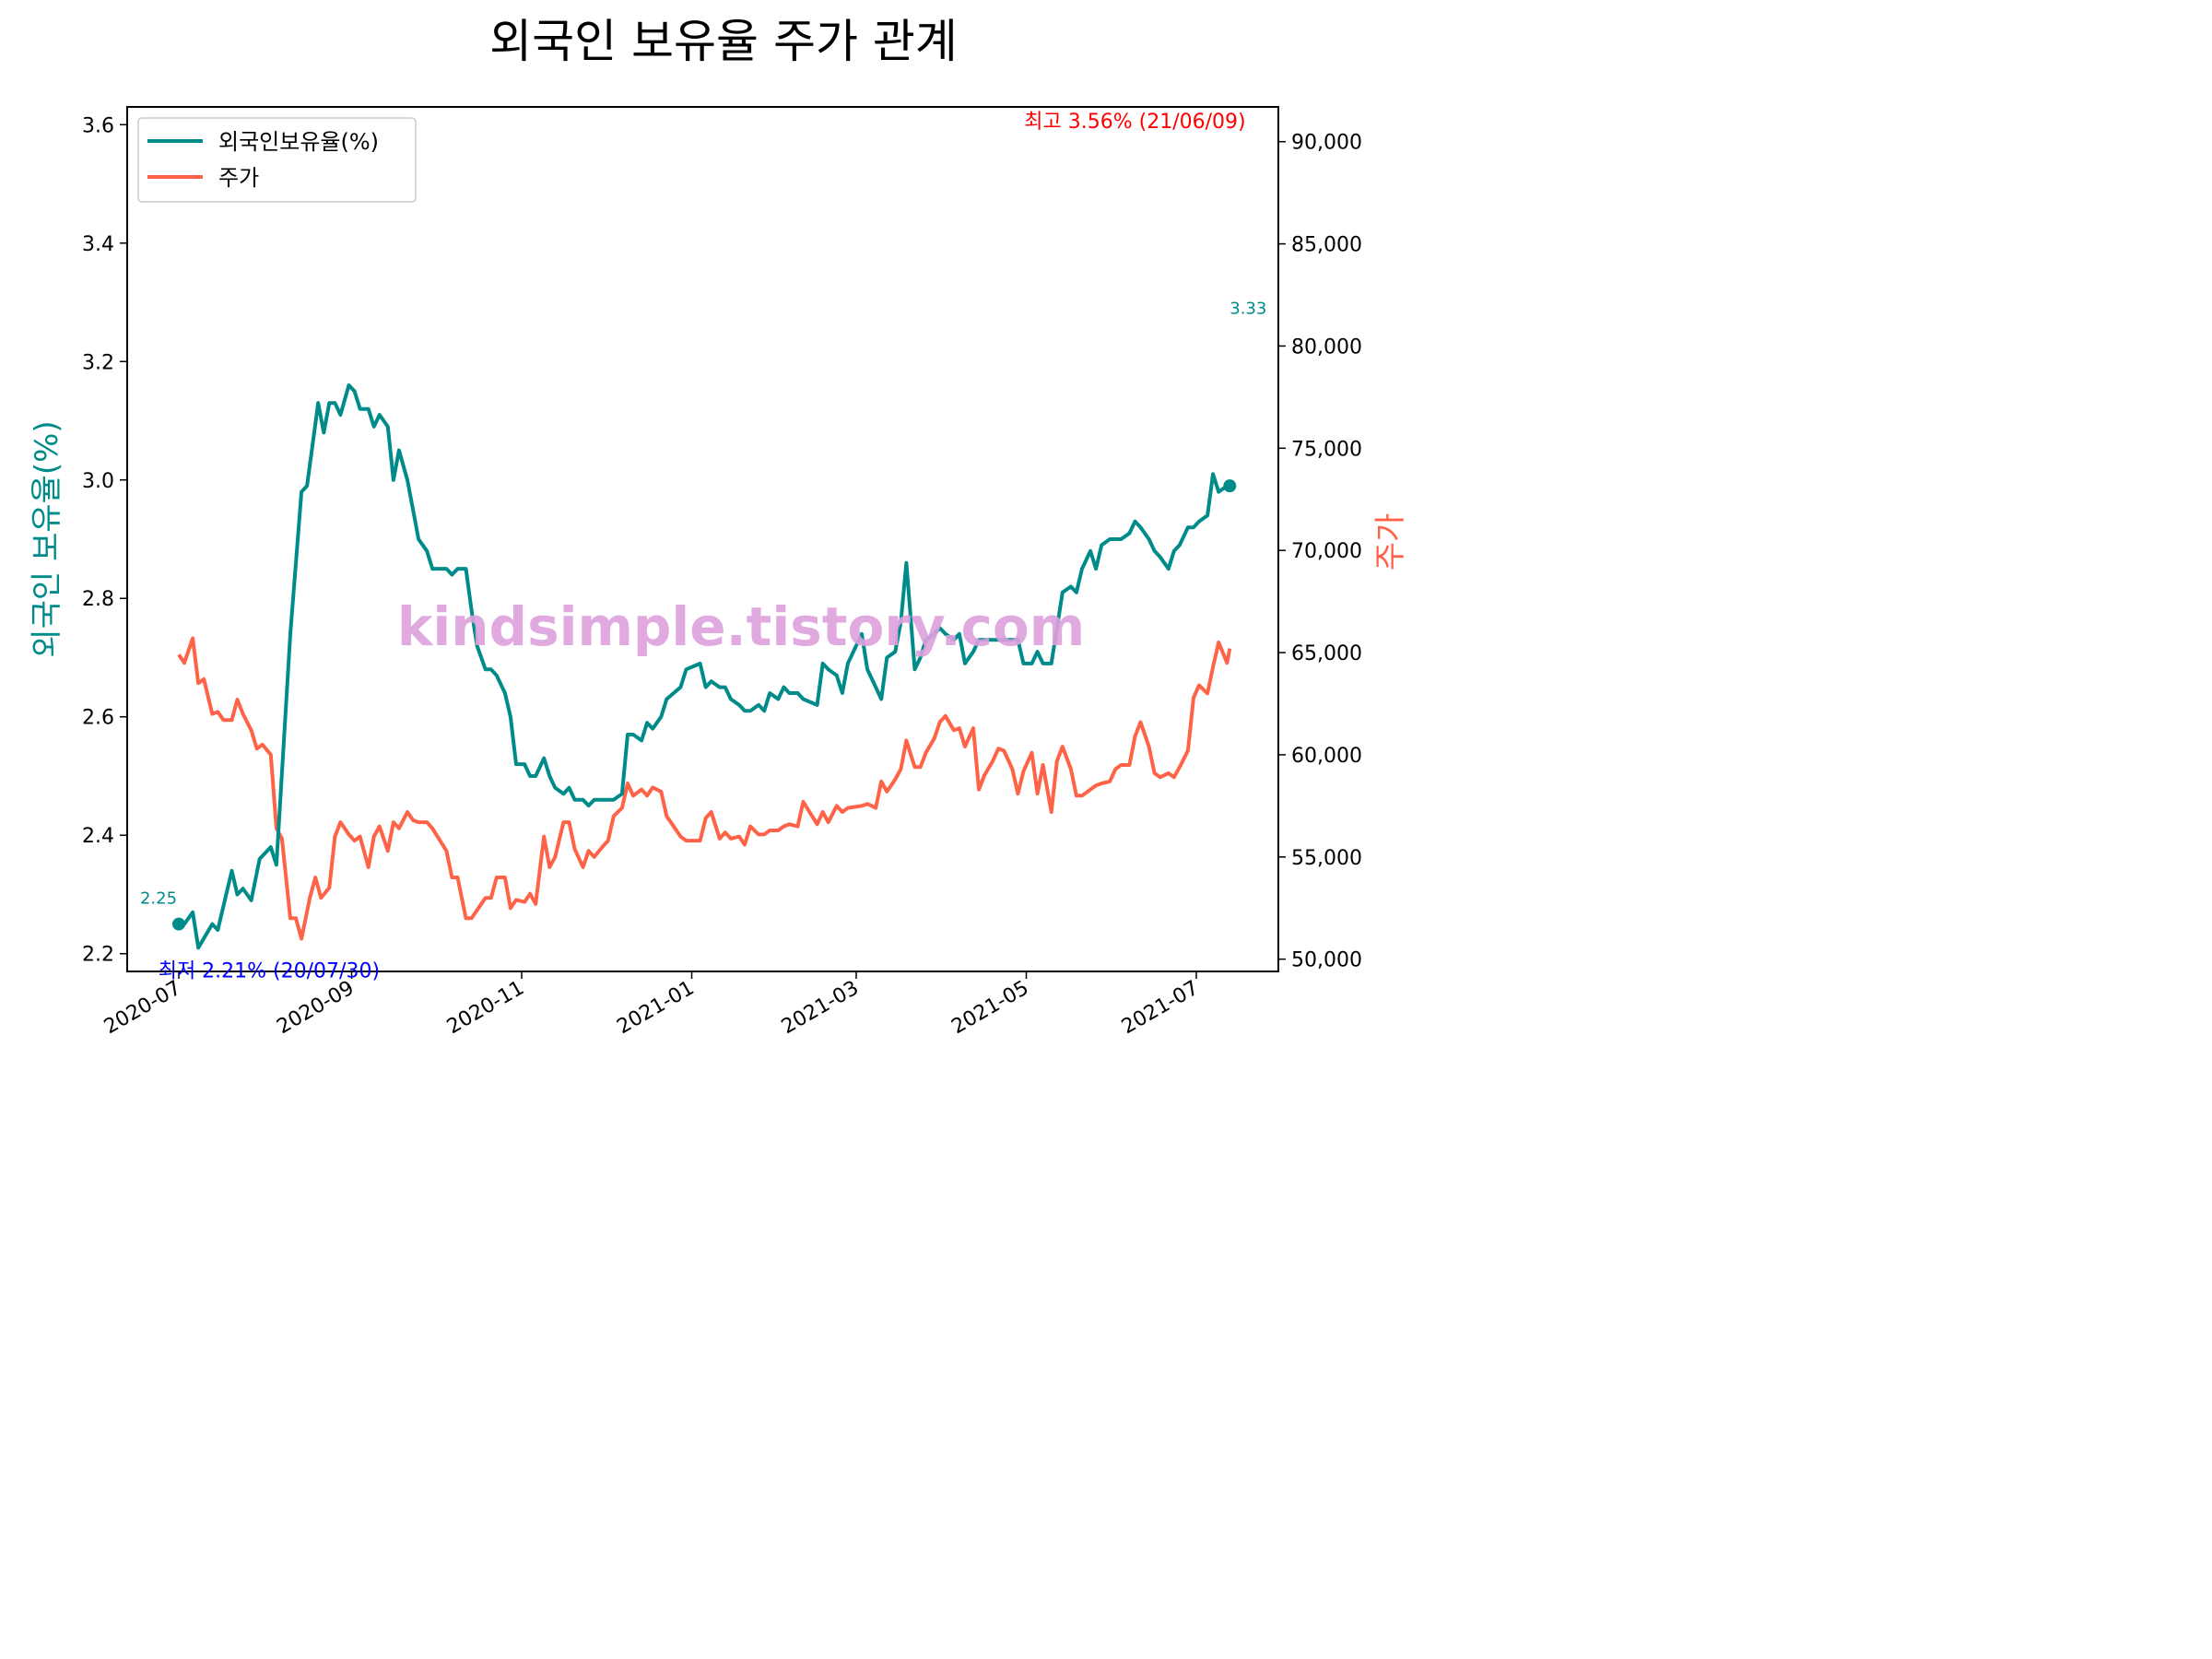  I want to click on y-left-tick-label-0: 2.2, so click(98, 955).